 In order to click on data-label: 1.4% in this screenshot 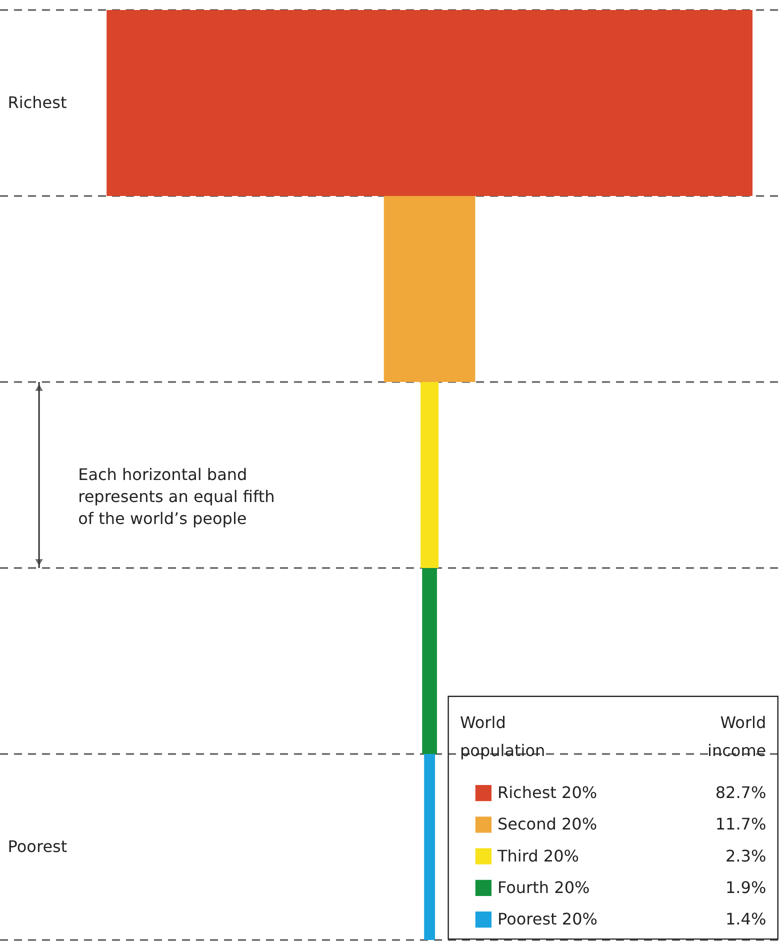, I will do `click(746, 919)`.